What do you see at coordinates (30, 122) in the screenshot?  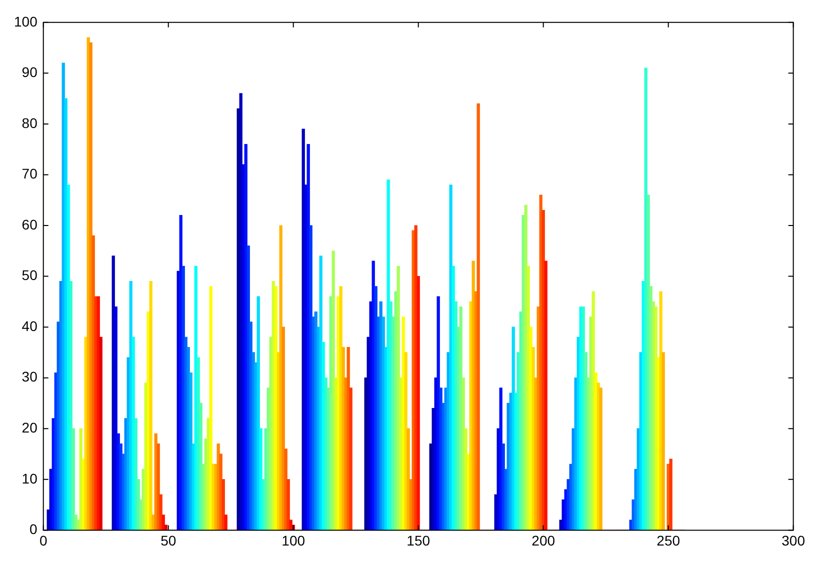 I see `y-tick-label: 80` at bounding box center [30, 122].